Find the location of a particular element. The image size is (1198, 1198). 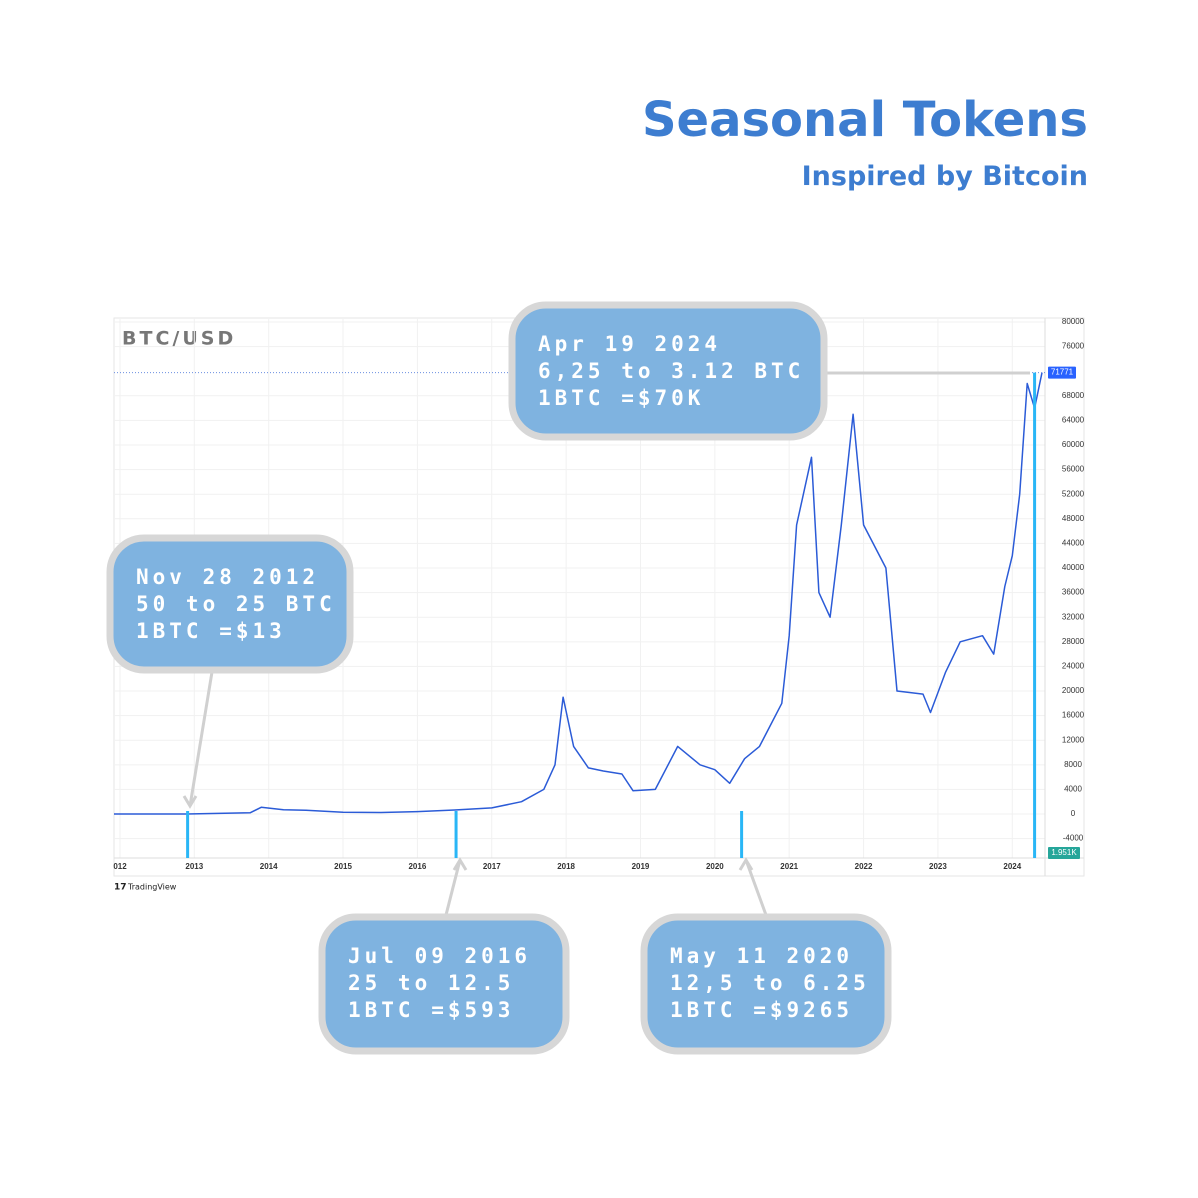

y-tick-label: 20000 is located at coordinates (1073, 690).